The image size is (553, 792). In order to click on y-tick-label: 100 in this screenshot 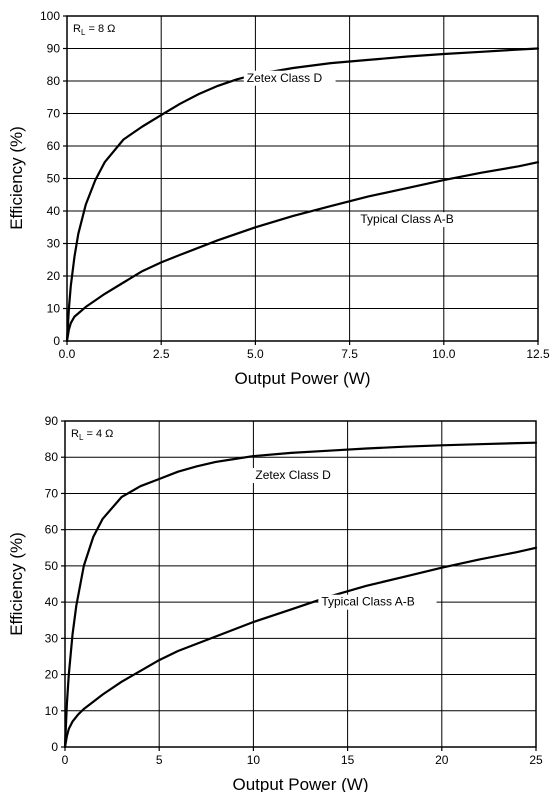, I will do `click(50, 16)`.